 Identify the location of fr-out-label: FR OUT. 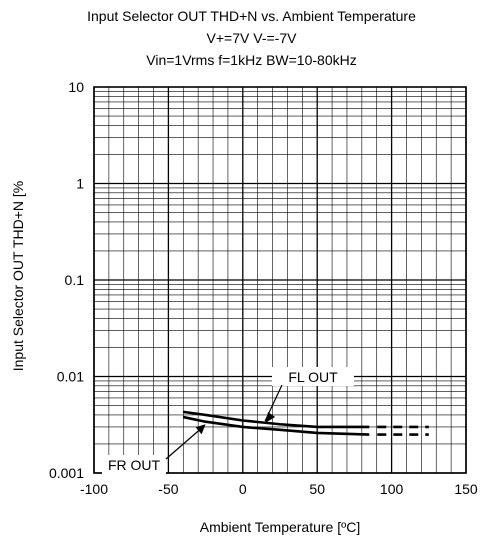
(134, 465).